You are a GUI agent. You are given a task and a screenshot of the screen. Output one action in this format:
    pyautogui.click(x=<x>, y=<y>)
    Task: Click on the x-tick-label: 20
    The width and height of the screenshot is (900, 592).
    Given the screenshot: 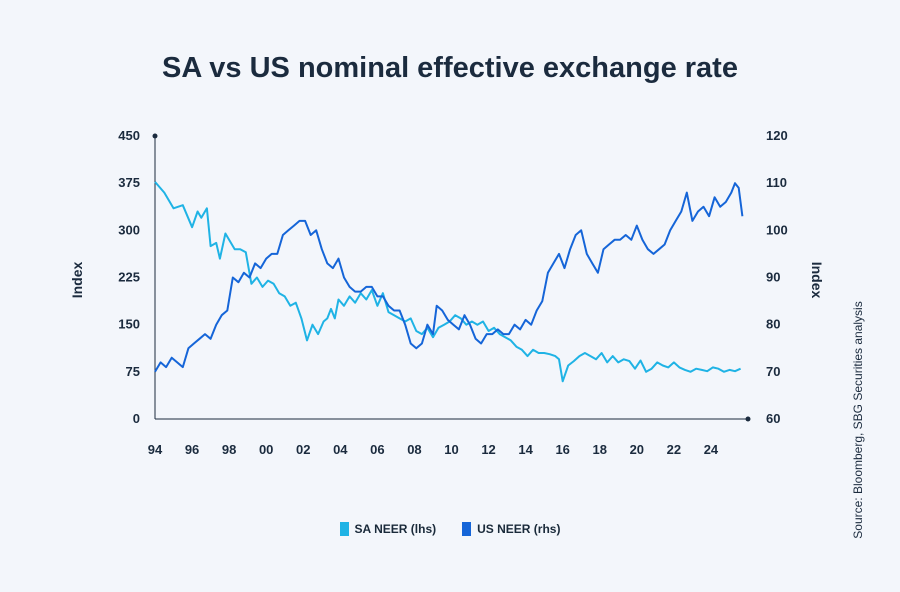 What is the action you would take?
    pyautogui.click(x=637, y=449)
    